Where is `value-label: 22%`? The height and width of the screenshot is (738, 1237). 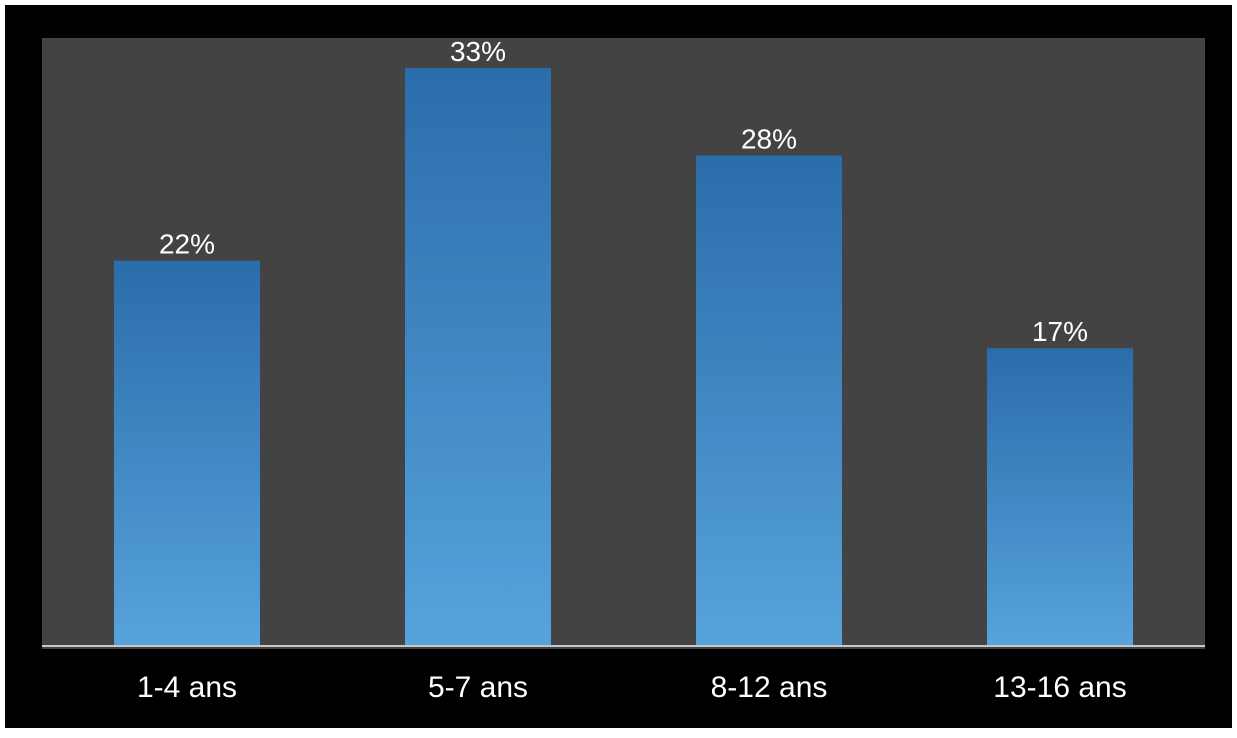 value-label: 22% is located at coordinates (187, 244).